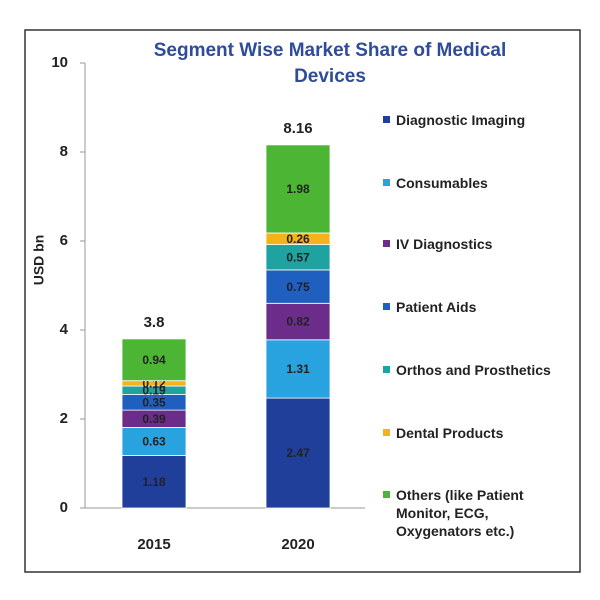 The width and height of the screenshot is (600, 600). Describe the element at coordinates (298, 239) in the screenshot. I see `data-label: 0.26` at that location.